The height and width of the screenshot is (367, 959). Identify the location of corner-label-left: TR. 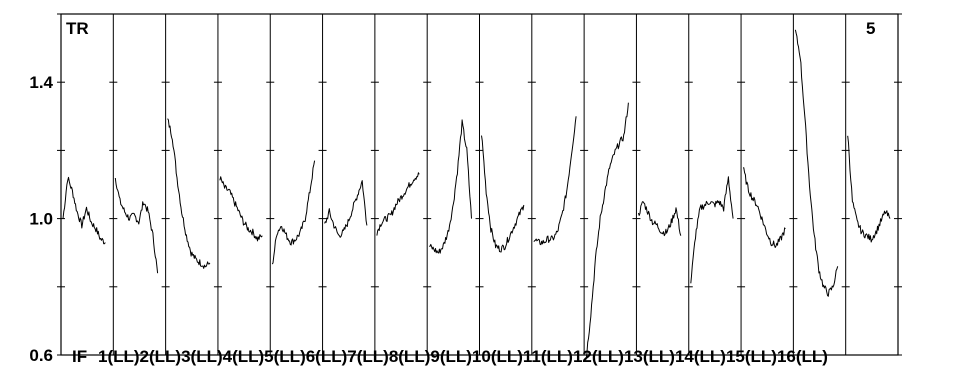
(77, 28).